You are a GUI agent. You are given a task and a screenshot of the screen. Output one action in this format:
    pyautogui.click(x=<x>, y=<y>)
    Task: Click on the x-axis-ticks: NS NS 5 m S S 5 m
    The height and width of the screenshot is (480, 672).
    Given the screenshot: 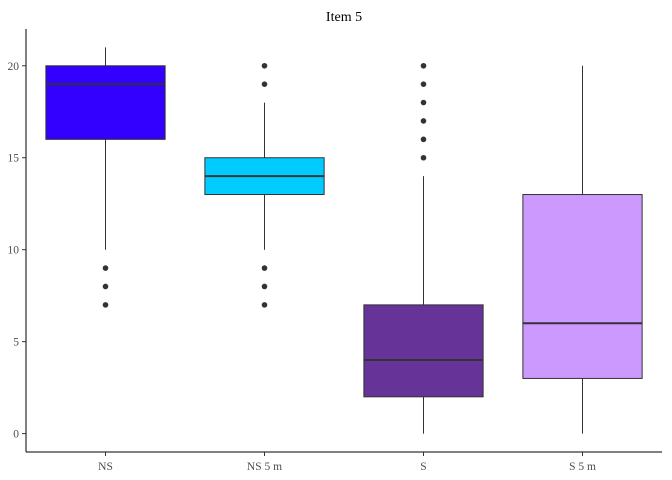 What is the action you would take?
    pyautogui.click(x=347, y=462)
    